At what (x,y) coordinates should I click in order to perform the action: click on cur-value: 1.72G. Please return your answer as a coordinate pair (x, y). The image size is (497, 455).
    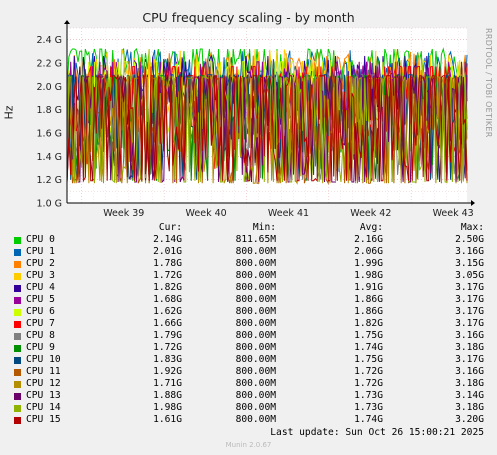
    Looking at the image, I should click on (167, 347).